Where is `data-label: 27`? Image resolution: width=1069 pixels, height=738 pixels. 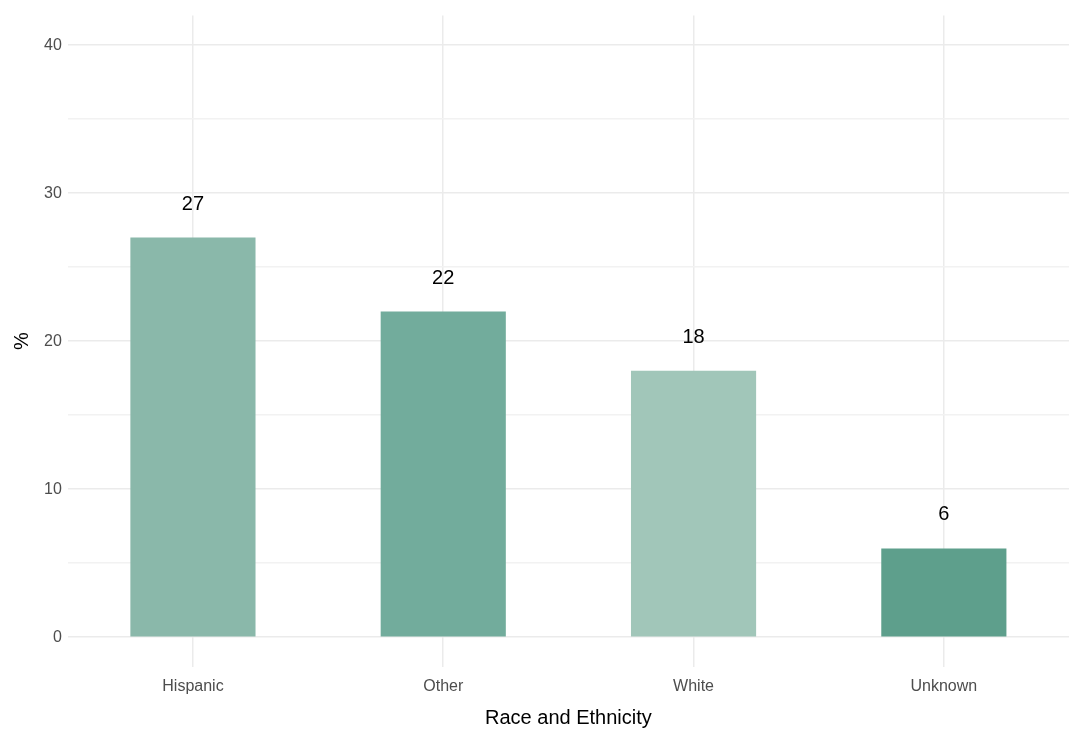
data-label: 27 is located at coordinates (193, 202).